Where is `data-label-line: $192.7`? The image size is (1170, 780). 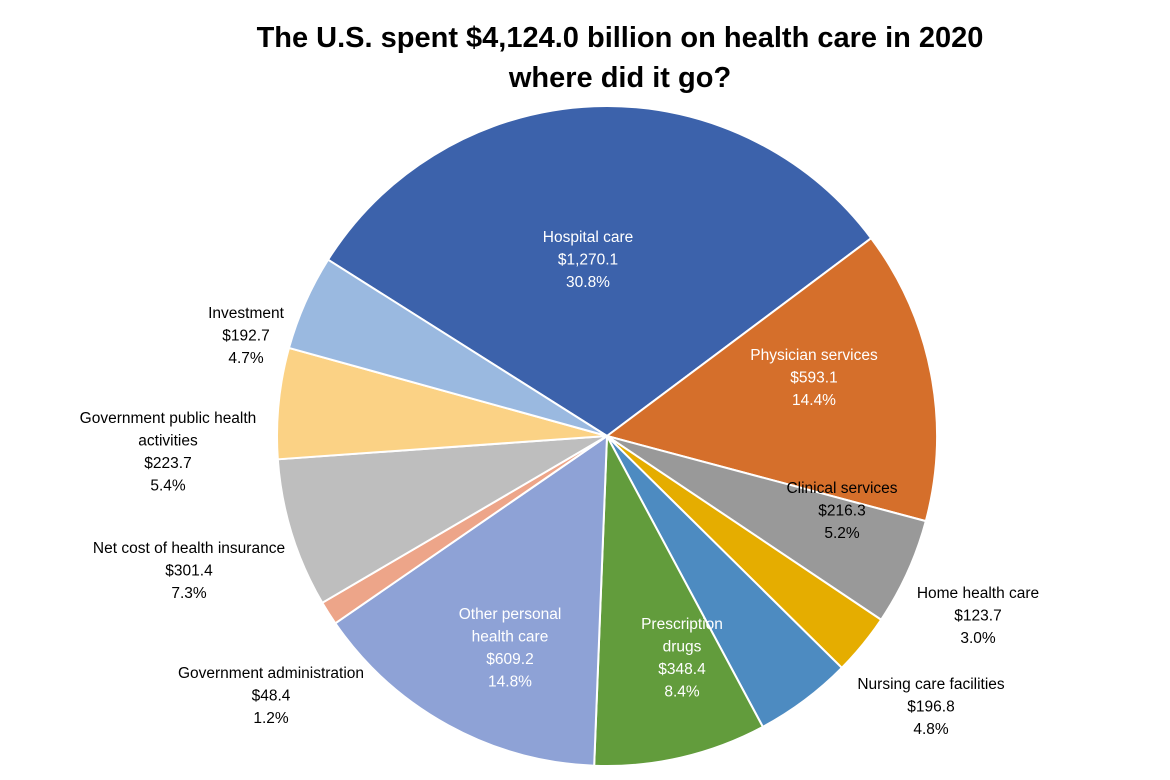 data-label-line: $192.7 is located at coordinates (245, 336).